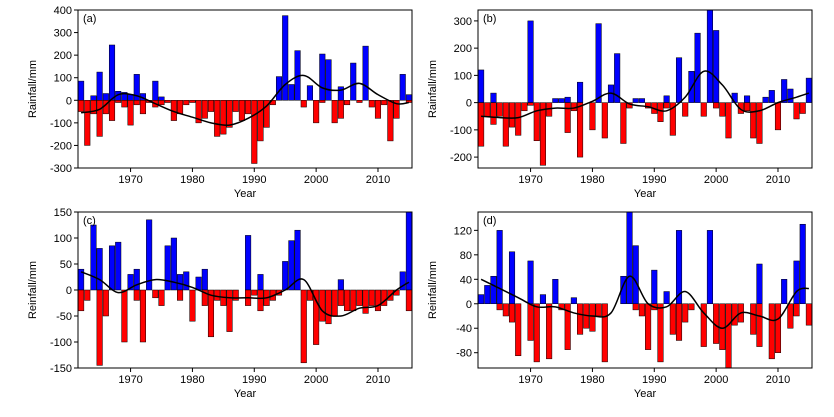 This screenshot has width=834, height=417. Describe the element at coordinates (461, 131) in the screenshot. I see `y-tick-label: -100` at that location.